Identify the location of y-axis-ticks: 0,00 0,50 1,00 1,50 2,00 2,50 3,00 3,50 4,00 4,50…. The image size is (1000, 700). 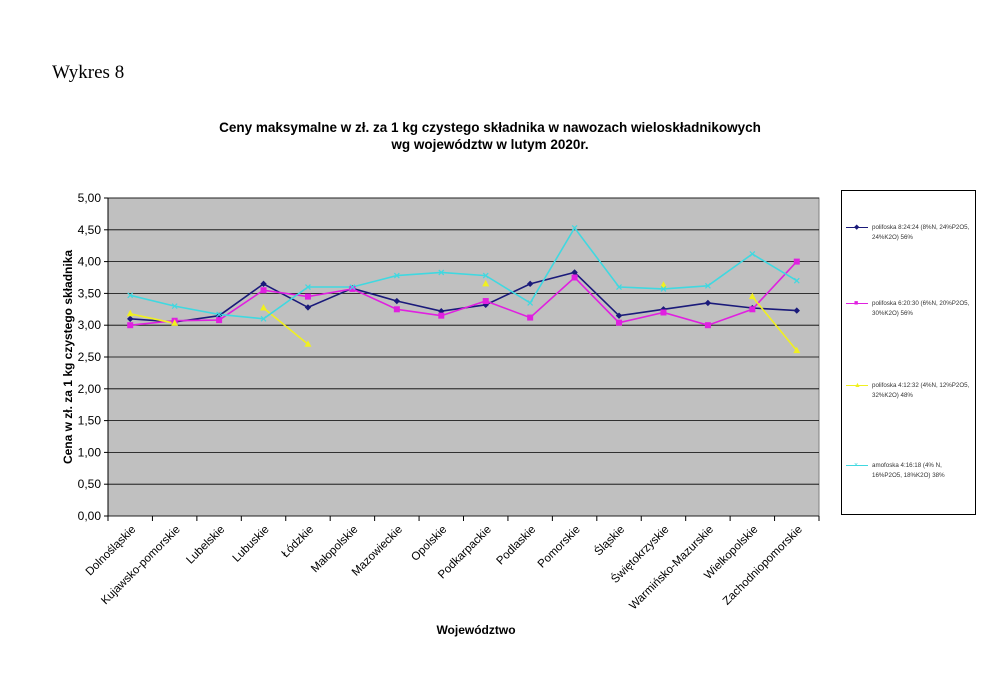
(93, 357).